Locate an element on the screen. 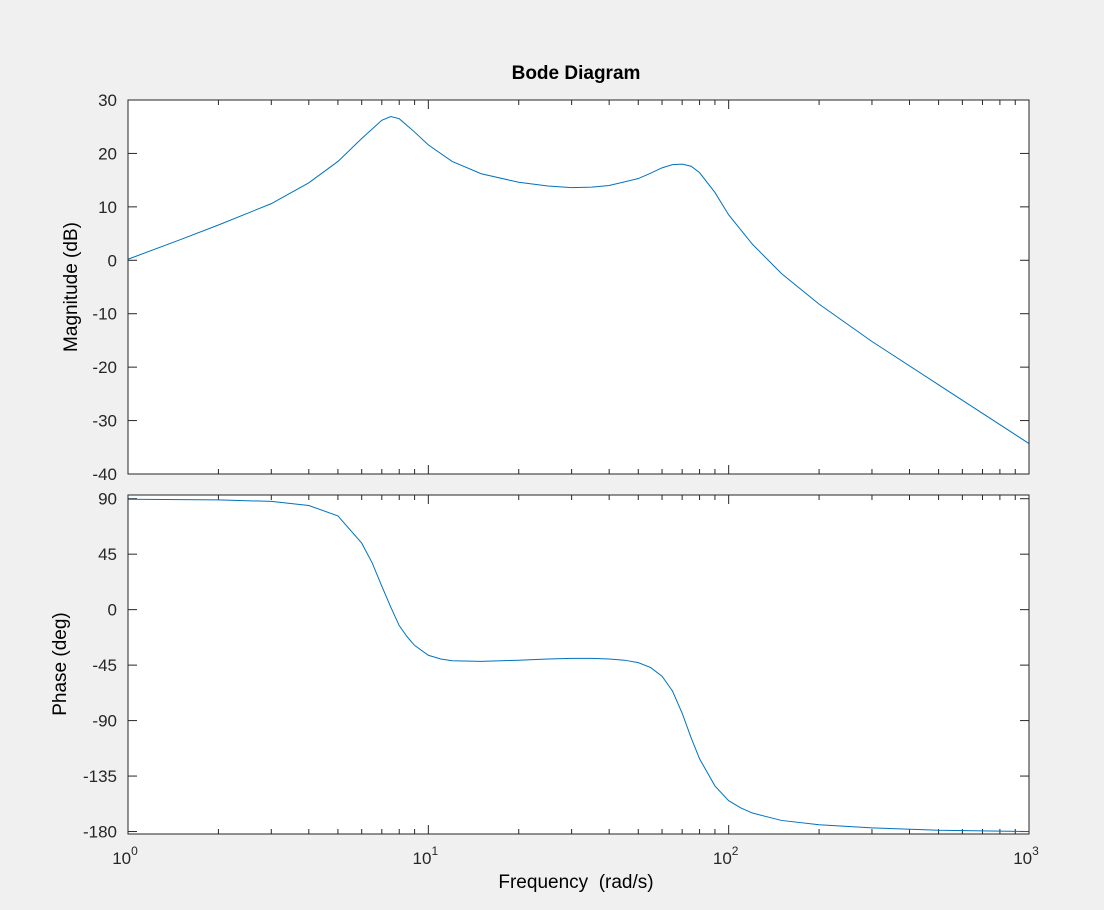 The width and height of the screenshot is (1104, 910). phase-y-tick-label: -135 is located at coordinates (100, 776).